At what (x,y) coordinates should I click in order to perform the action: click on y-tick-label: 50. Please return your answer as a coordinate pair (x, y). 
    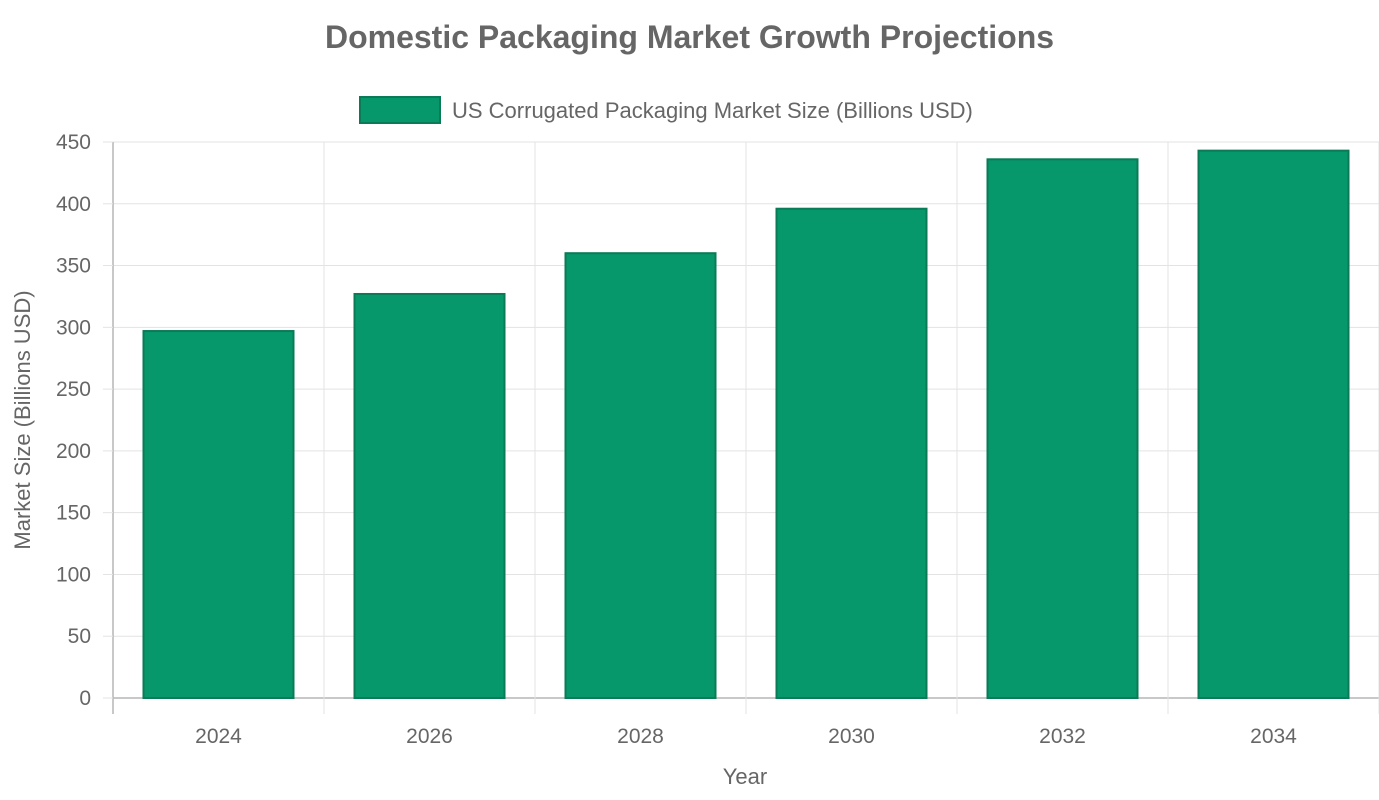
    Looking at the image, I should click on (79, 636).